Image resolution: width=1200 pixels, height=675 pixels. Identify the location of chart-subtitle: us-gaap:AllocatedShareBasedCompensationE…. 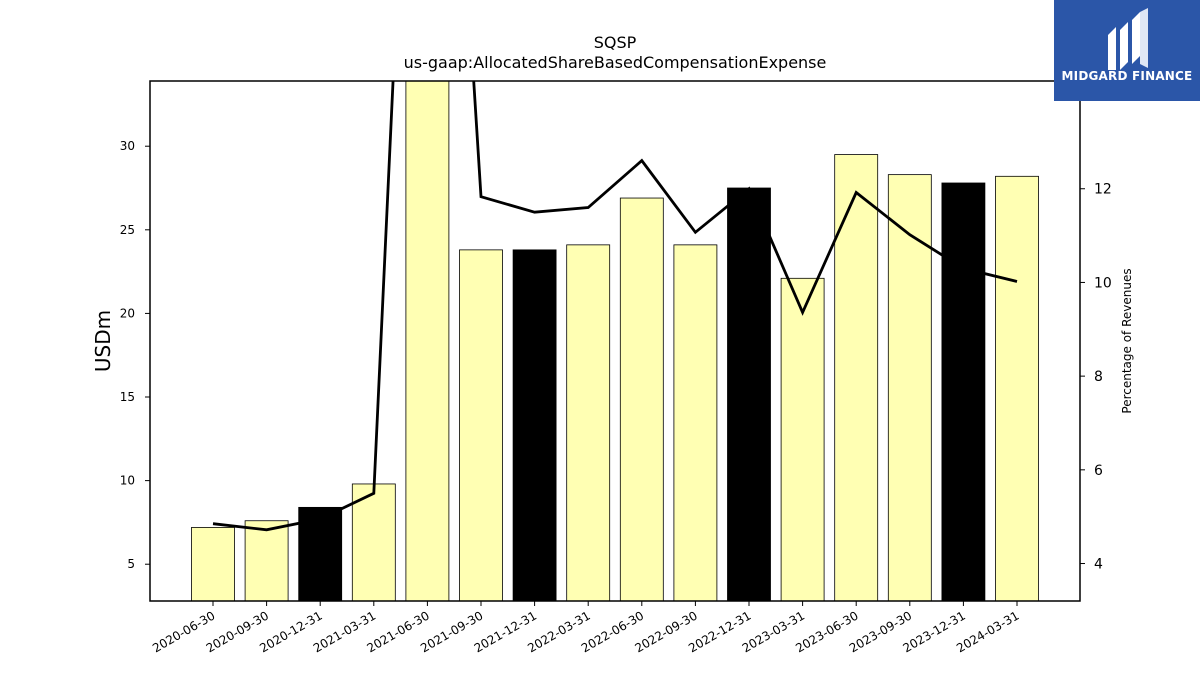
(615, 62).